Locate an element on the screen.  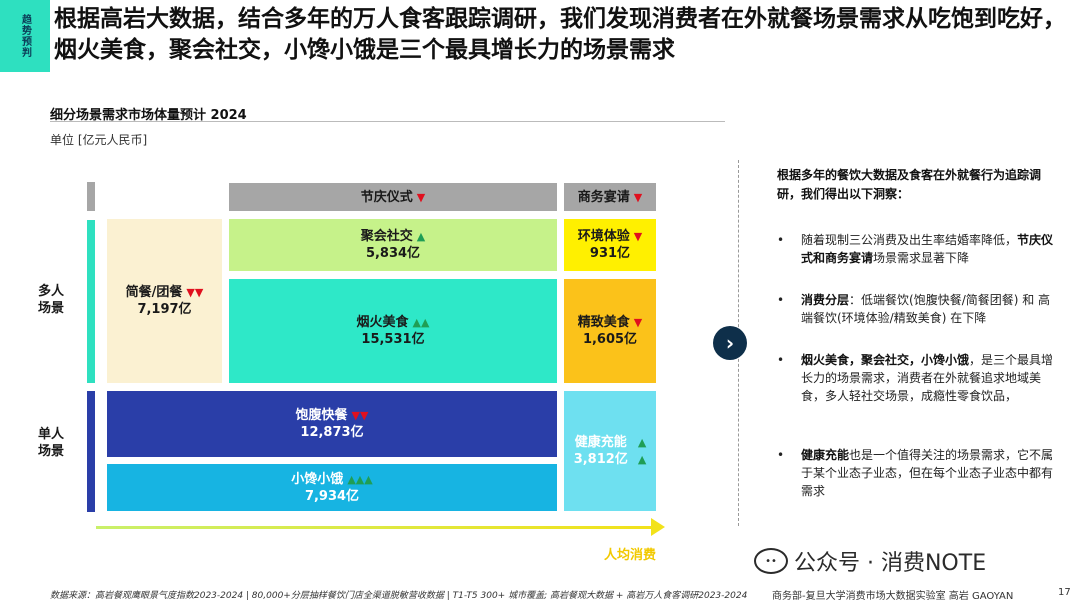
segment-baofu: 饱腹快餐 ▼▼ 12,873亿 is located at coordinates (332, 424).